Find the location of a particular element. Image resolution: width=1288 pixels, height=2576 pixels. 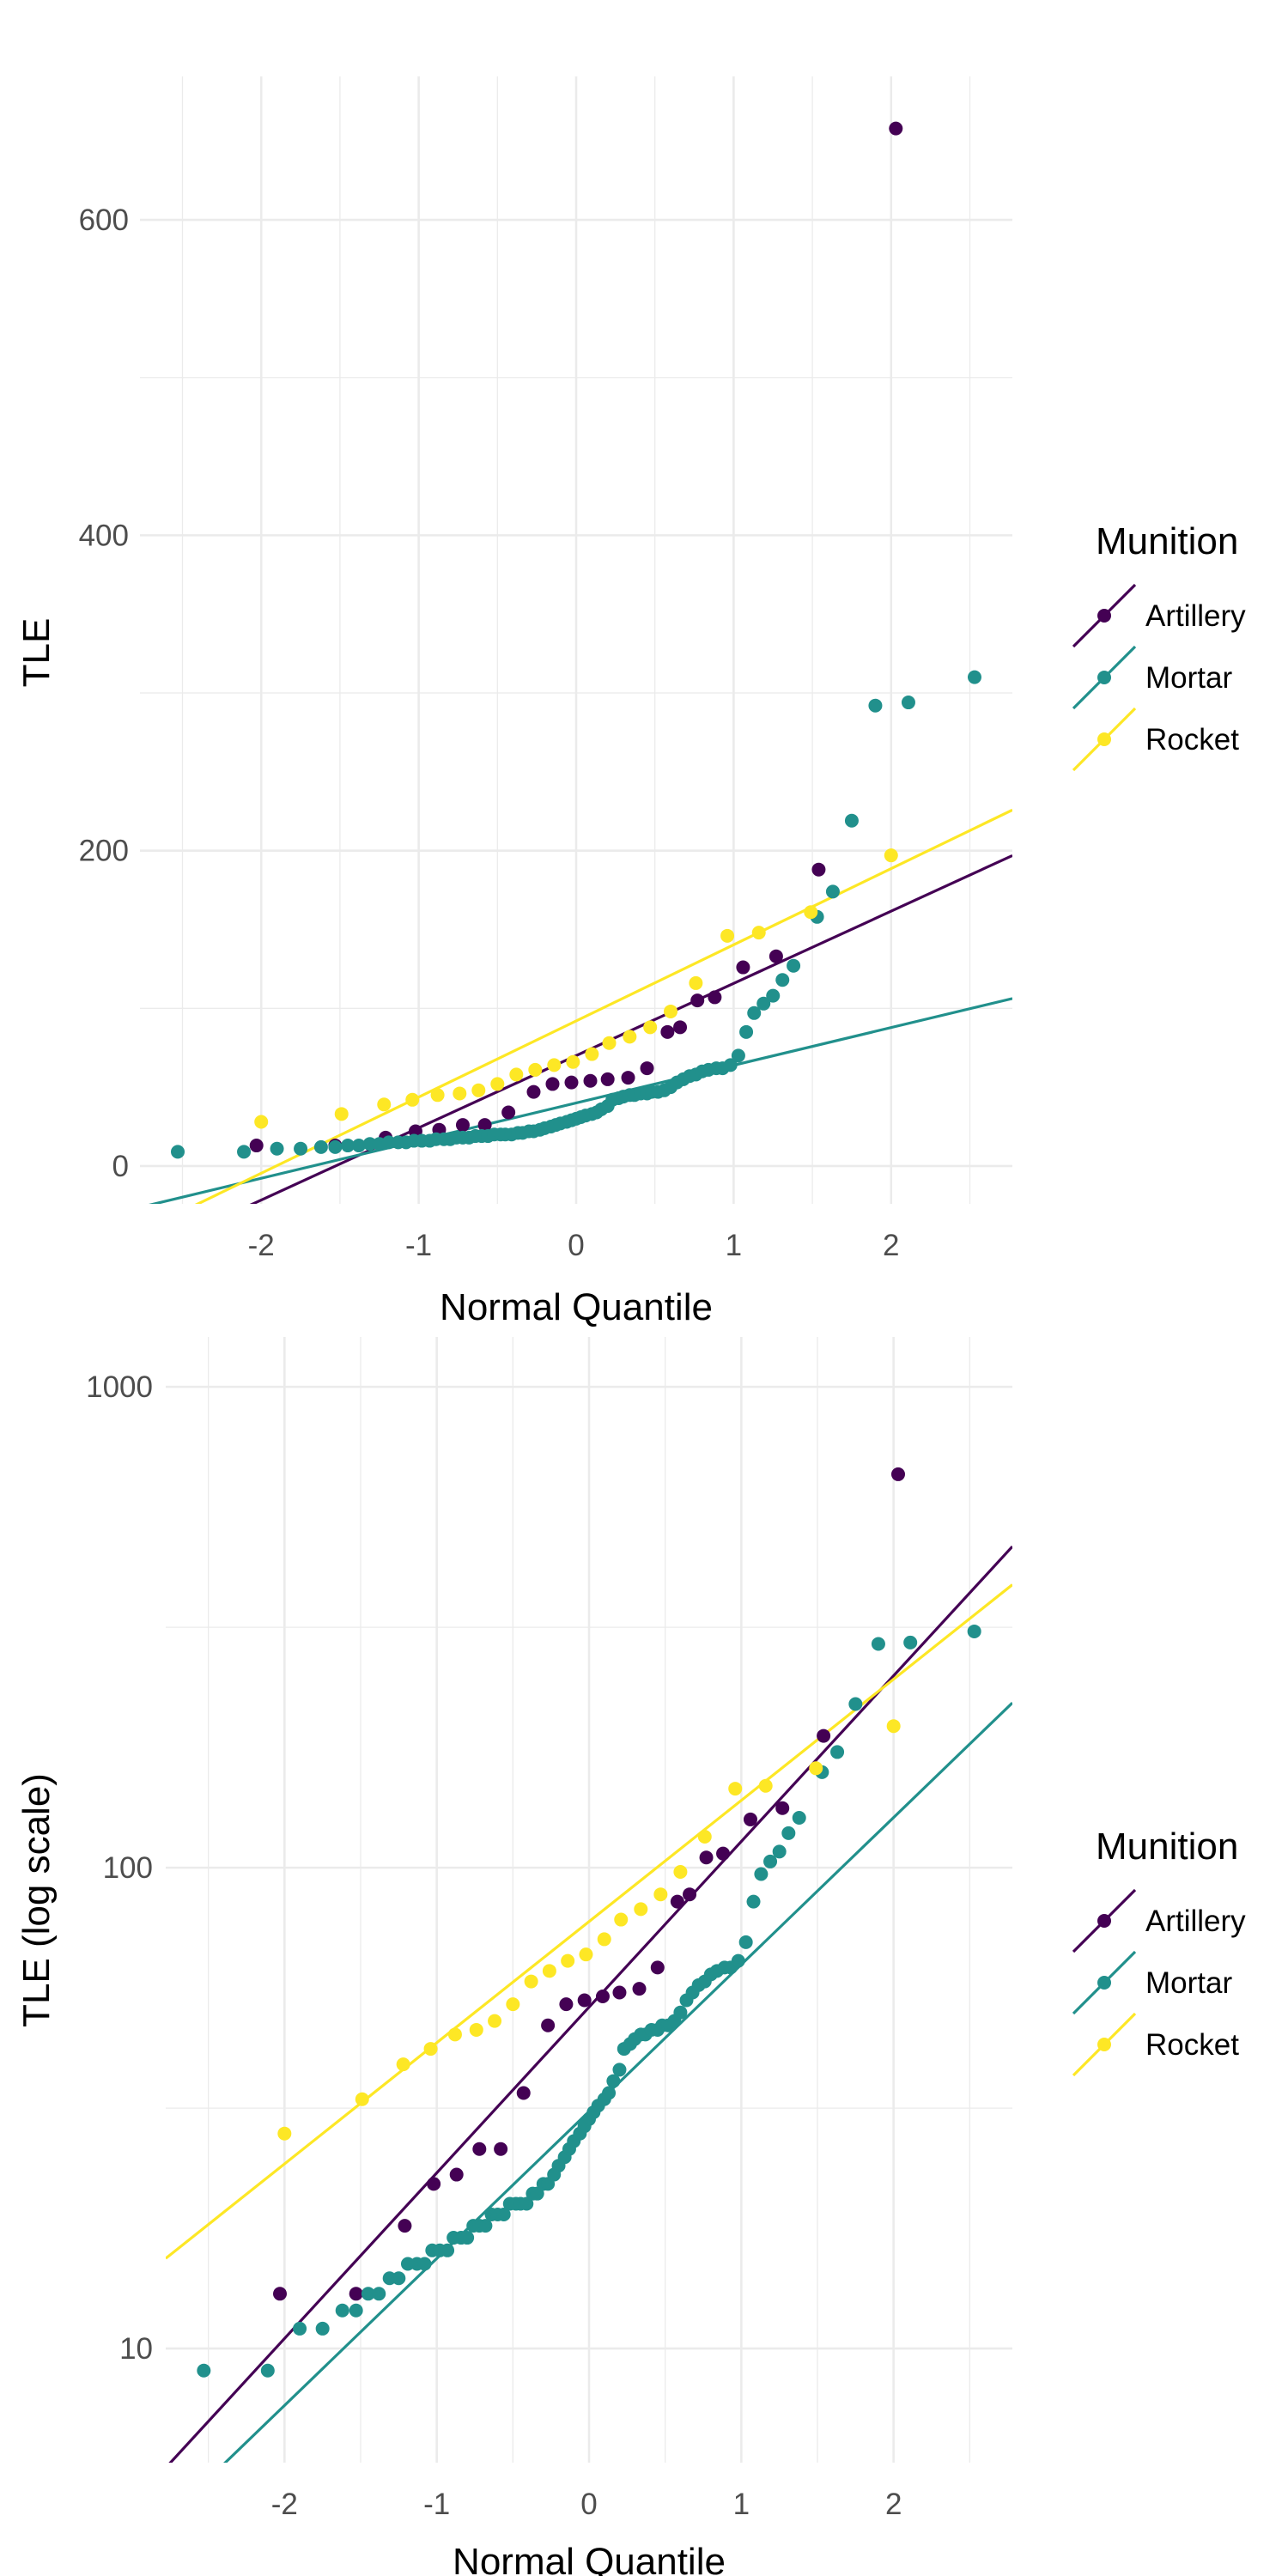

x-tick-labels: -2 -1 0 1 2 is located at coordinates (587, 2504).